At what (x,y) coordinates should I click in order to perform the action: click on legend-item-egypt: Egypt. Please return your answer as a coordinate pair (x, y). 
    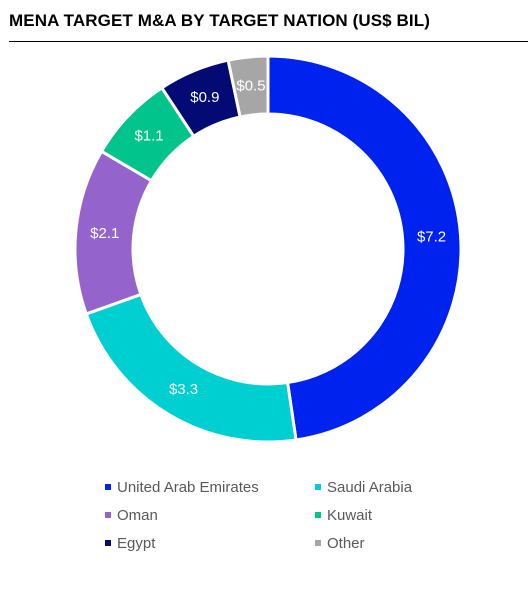
    Looking at the image, I should click on (210, 543).